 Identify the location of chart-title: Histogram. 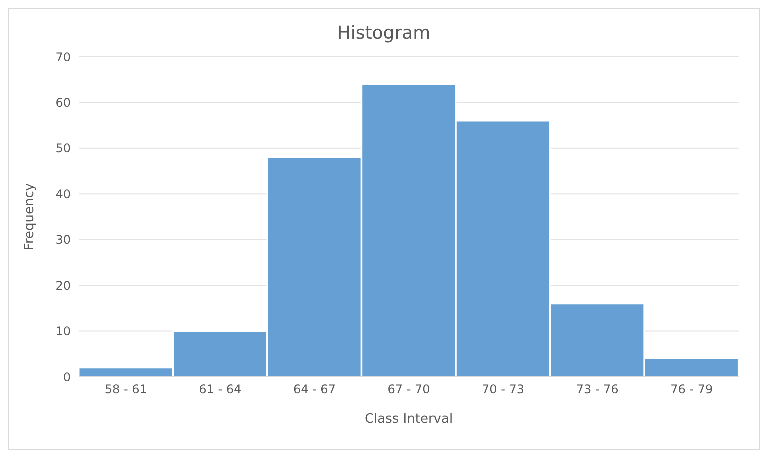
(384, 34).